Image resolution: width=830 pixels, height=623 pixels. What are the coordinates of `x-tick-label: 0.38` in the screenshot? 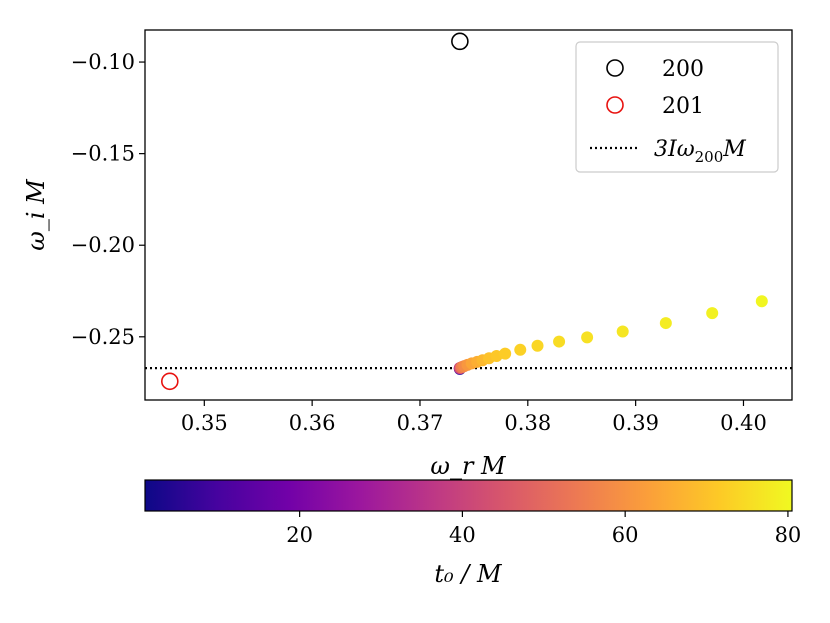 It's located at (527, 423).